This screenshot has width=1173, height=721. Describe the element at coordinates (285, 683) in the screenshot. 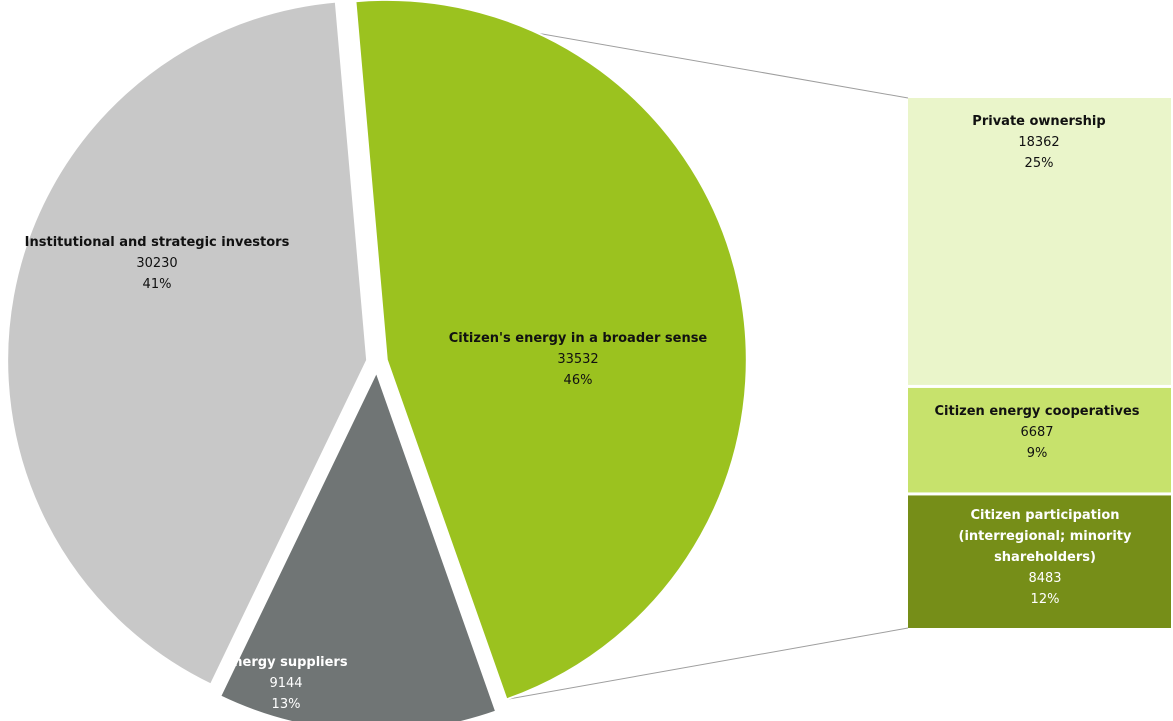

I see `label-energy-suppliers: Energy suppliers 9144 13%` at that location.